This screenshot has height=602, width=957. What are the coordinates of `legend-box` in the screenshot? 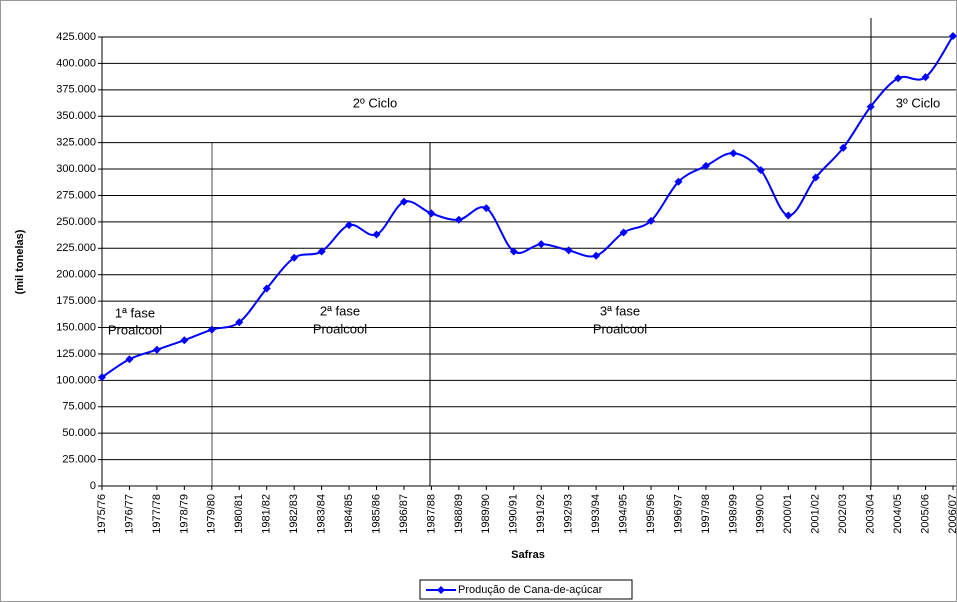 It's located at (526, 589).